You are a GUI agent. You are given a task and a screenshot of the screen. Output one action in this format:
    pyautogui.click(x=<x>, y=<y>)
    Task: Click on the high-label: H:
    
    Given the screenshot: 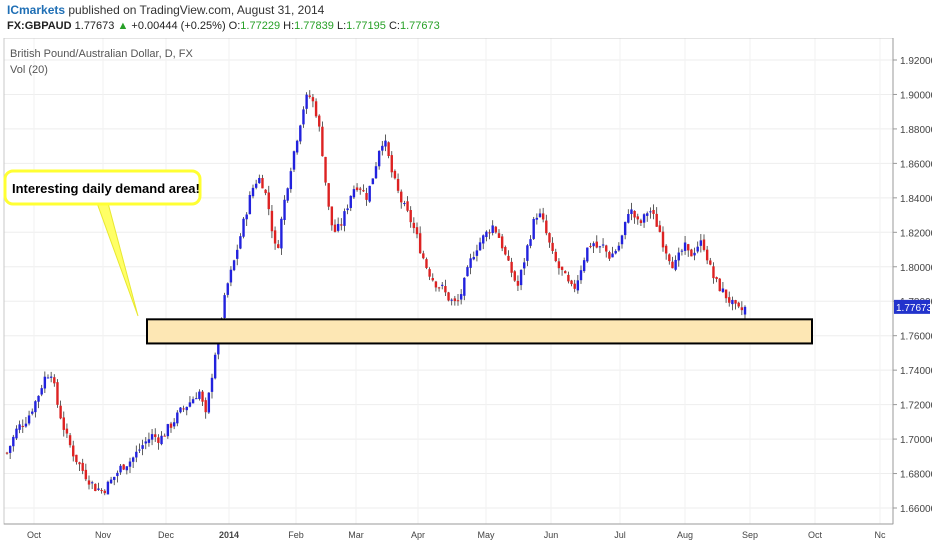 What is the action you would take?
    pyautogui.click(x=289, y=26)
    